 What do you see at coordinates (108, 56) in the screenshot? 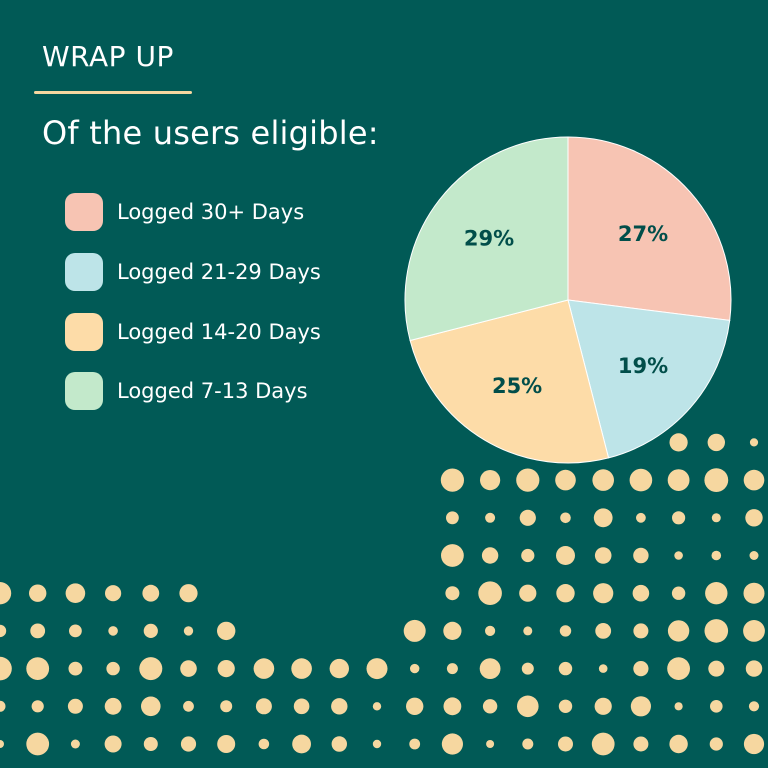
I see `section-label: WRAP UP` at bounding box center [108, 56].